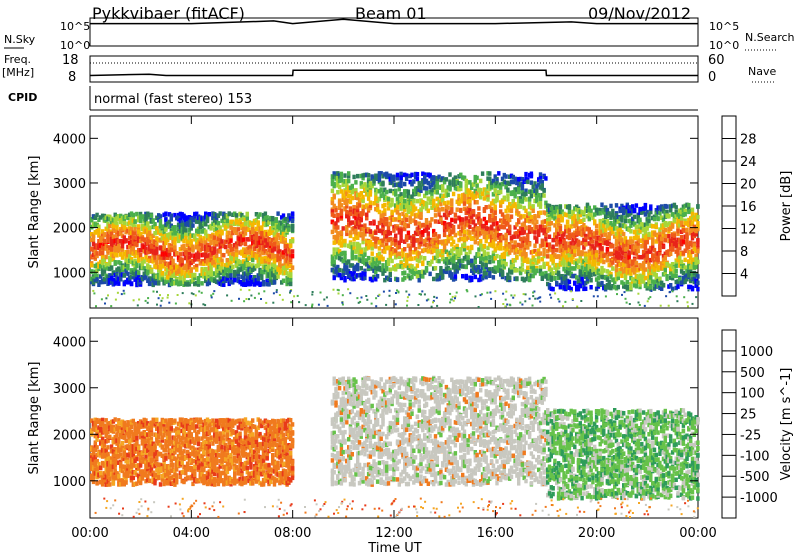 The image size is (800, 554). Describe the element at coordinates (75, 45) in the screenshot. I see `nsky-tick-bottom: 10^0` at that location.